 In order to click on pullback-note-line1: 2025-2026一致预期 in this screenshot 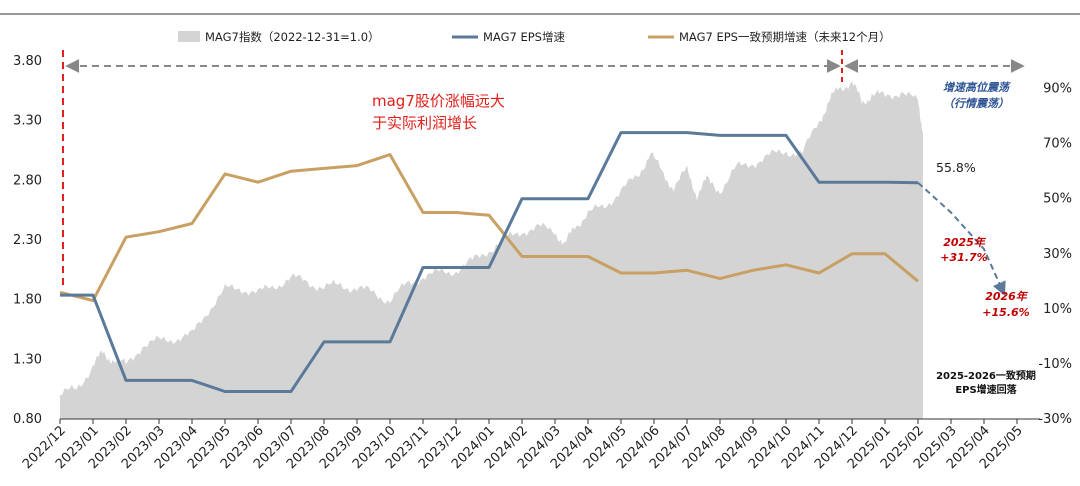, I will do `click(986, 375)`.